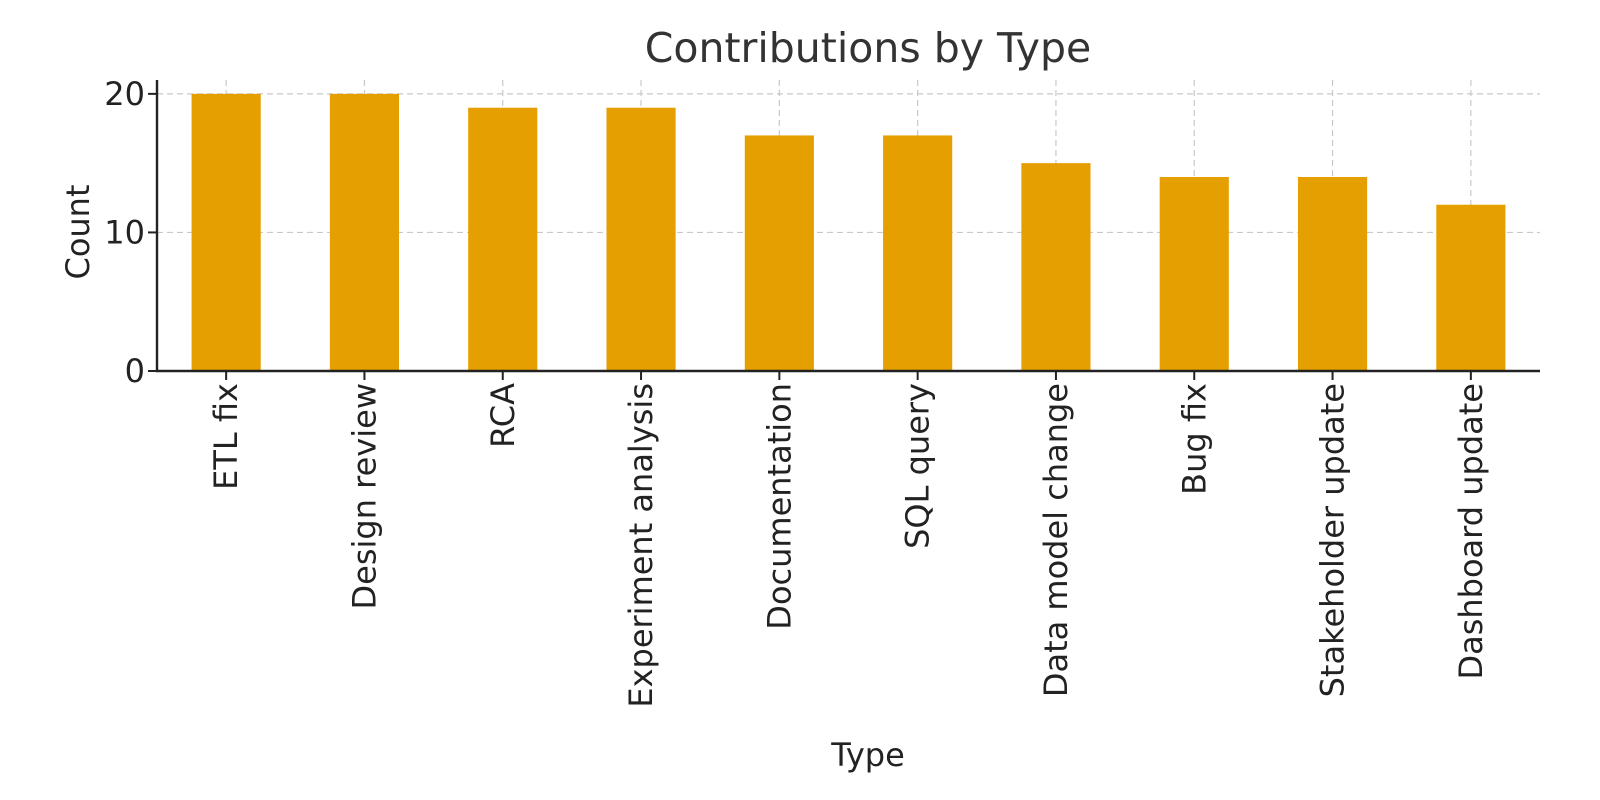 This screenshot has width=1600, height=800. What do you see at coordinates (135, 371) in the screenshot?
I see `y-tick-label: 0` at bounding box center [135, 371].